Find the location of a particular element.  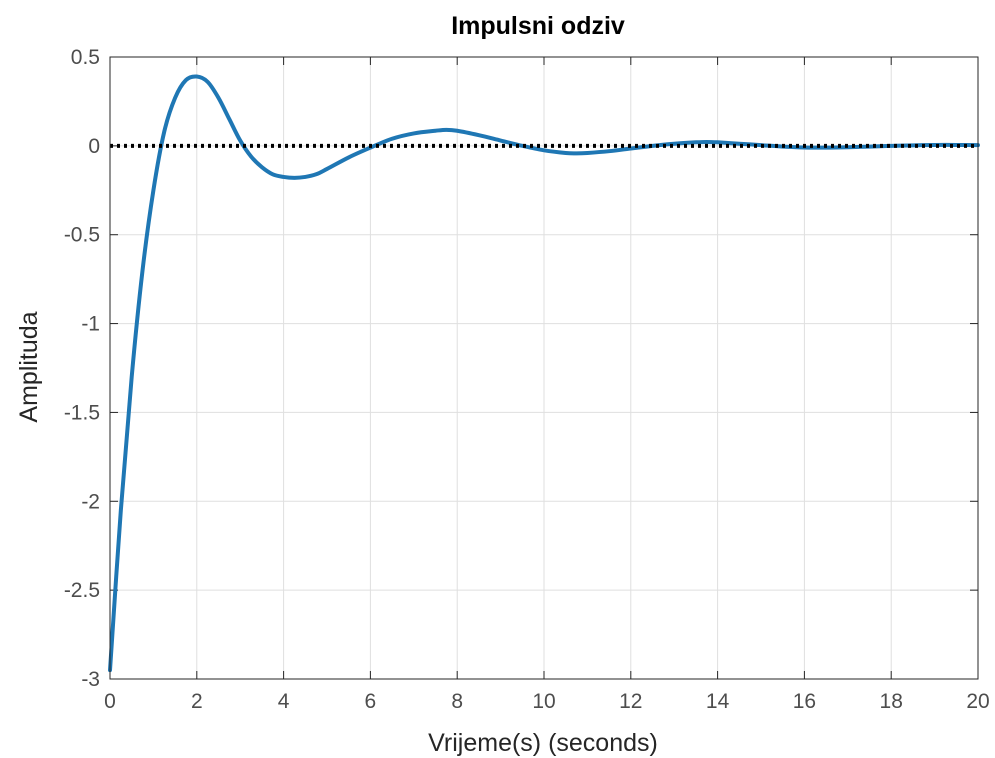

chart-title: Impulsni odziv is located at coordinates (538, 26).